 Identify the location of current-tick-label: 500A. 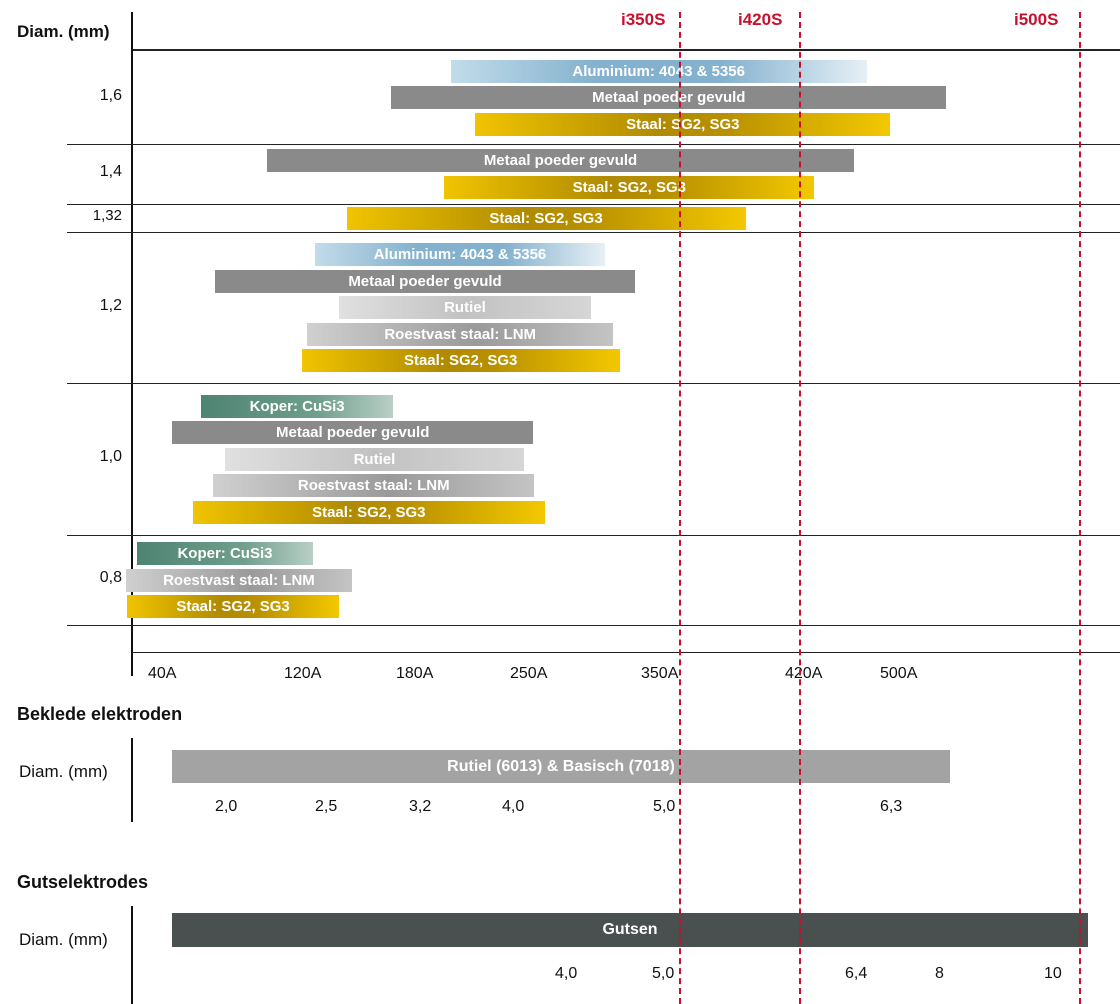
(899, 673).